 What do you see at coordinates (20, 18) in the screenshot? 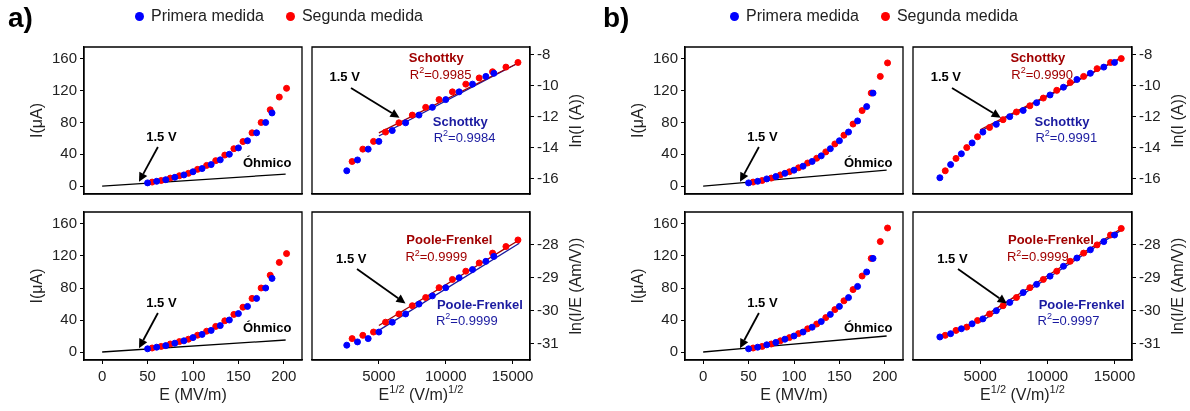
I see `chart-title: a)` at bounding box center [20, 18].